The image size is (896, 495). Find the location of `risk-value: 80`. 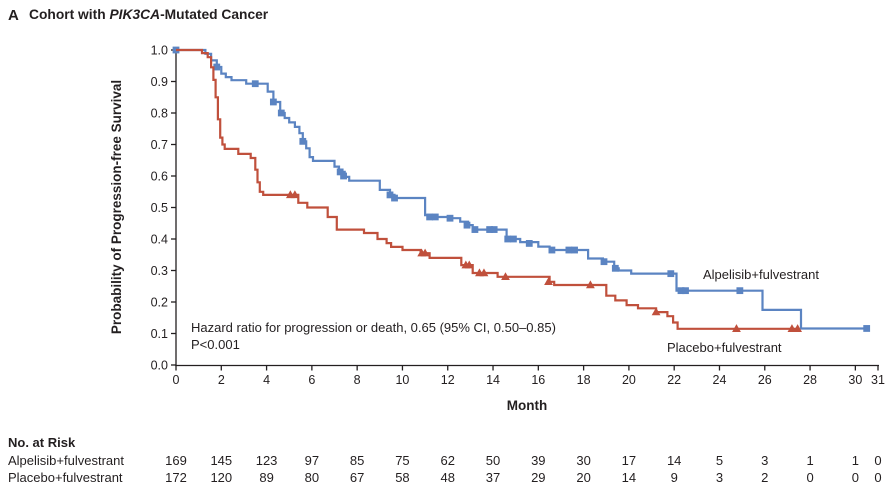

risk-value: 80 is located at coordinates (312, 477).